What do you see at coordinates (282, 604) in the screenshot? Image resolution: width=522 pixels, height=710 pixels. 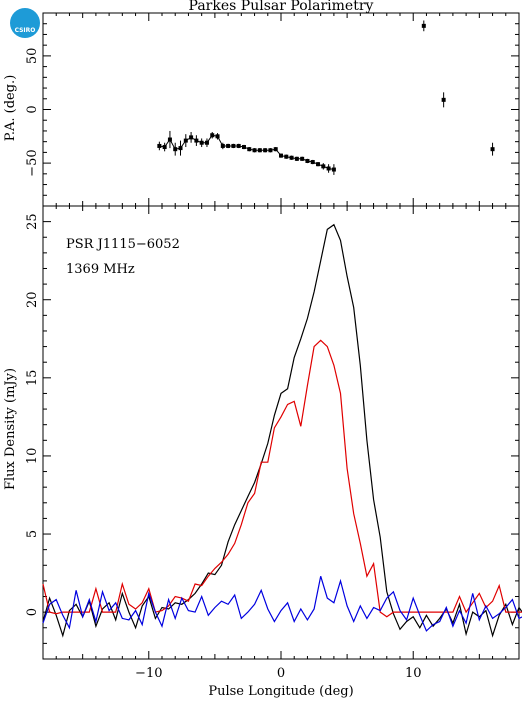 I see `circular-polarization-line` at bounding box center [282, 604].